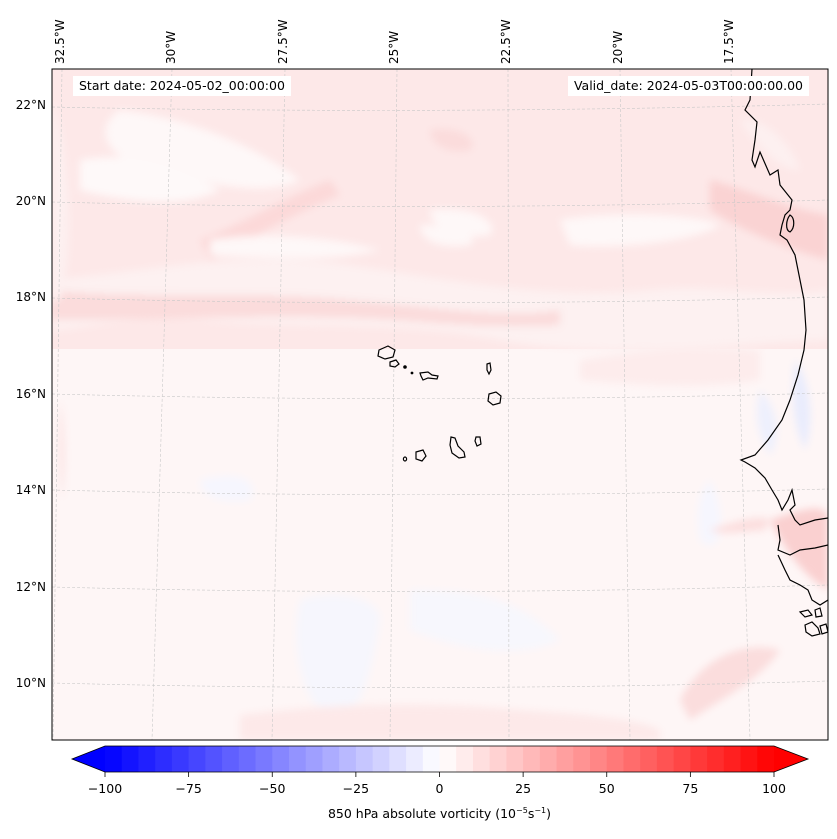 This screenshot has width=837, height=839. I want to click on meridian-32-5w, so click(57, 404).